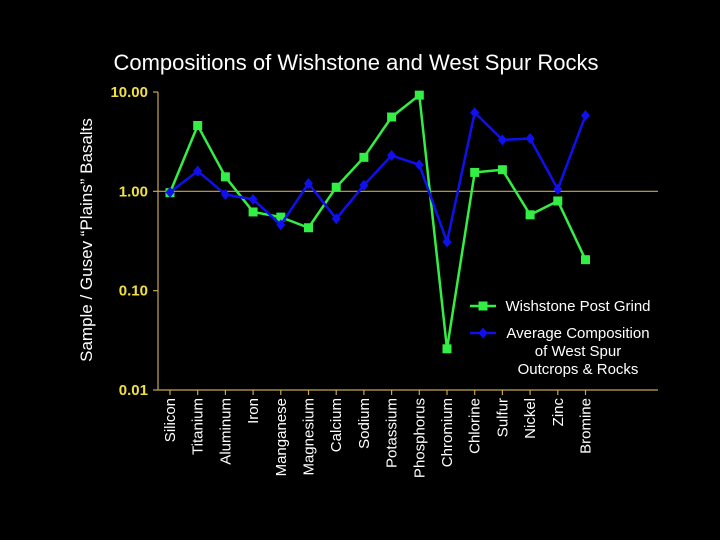 The height and width of the screenshot is (540, 720). Describe the element at coordinates (475, 426) in the screenshot. I see `x-tick-label: Chlorine` at that location.